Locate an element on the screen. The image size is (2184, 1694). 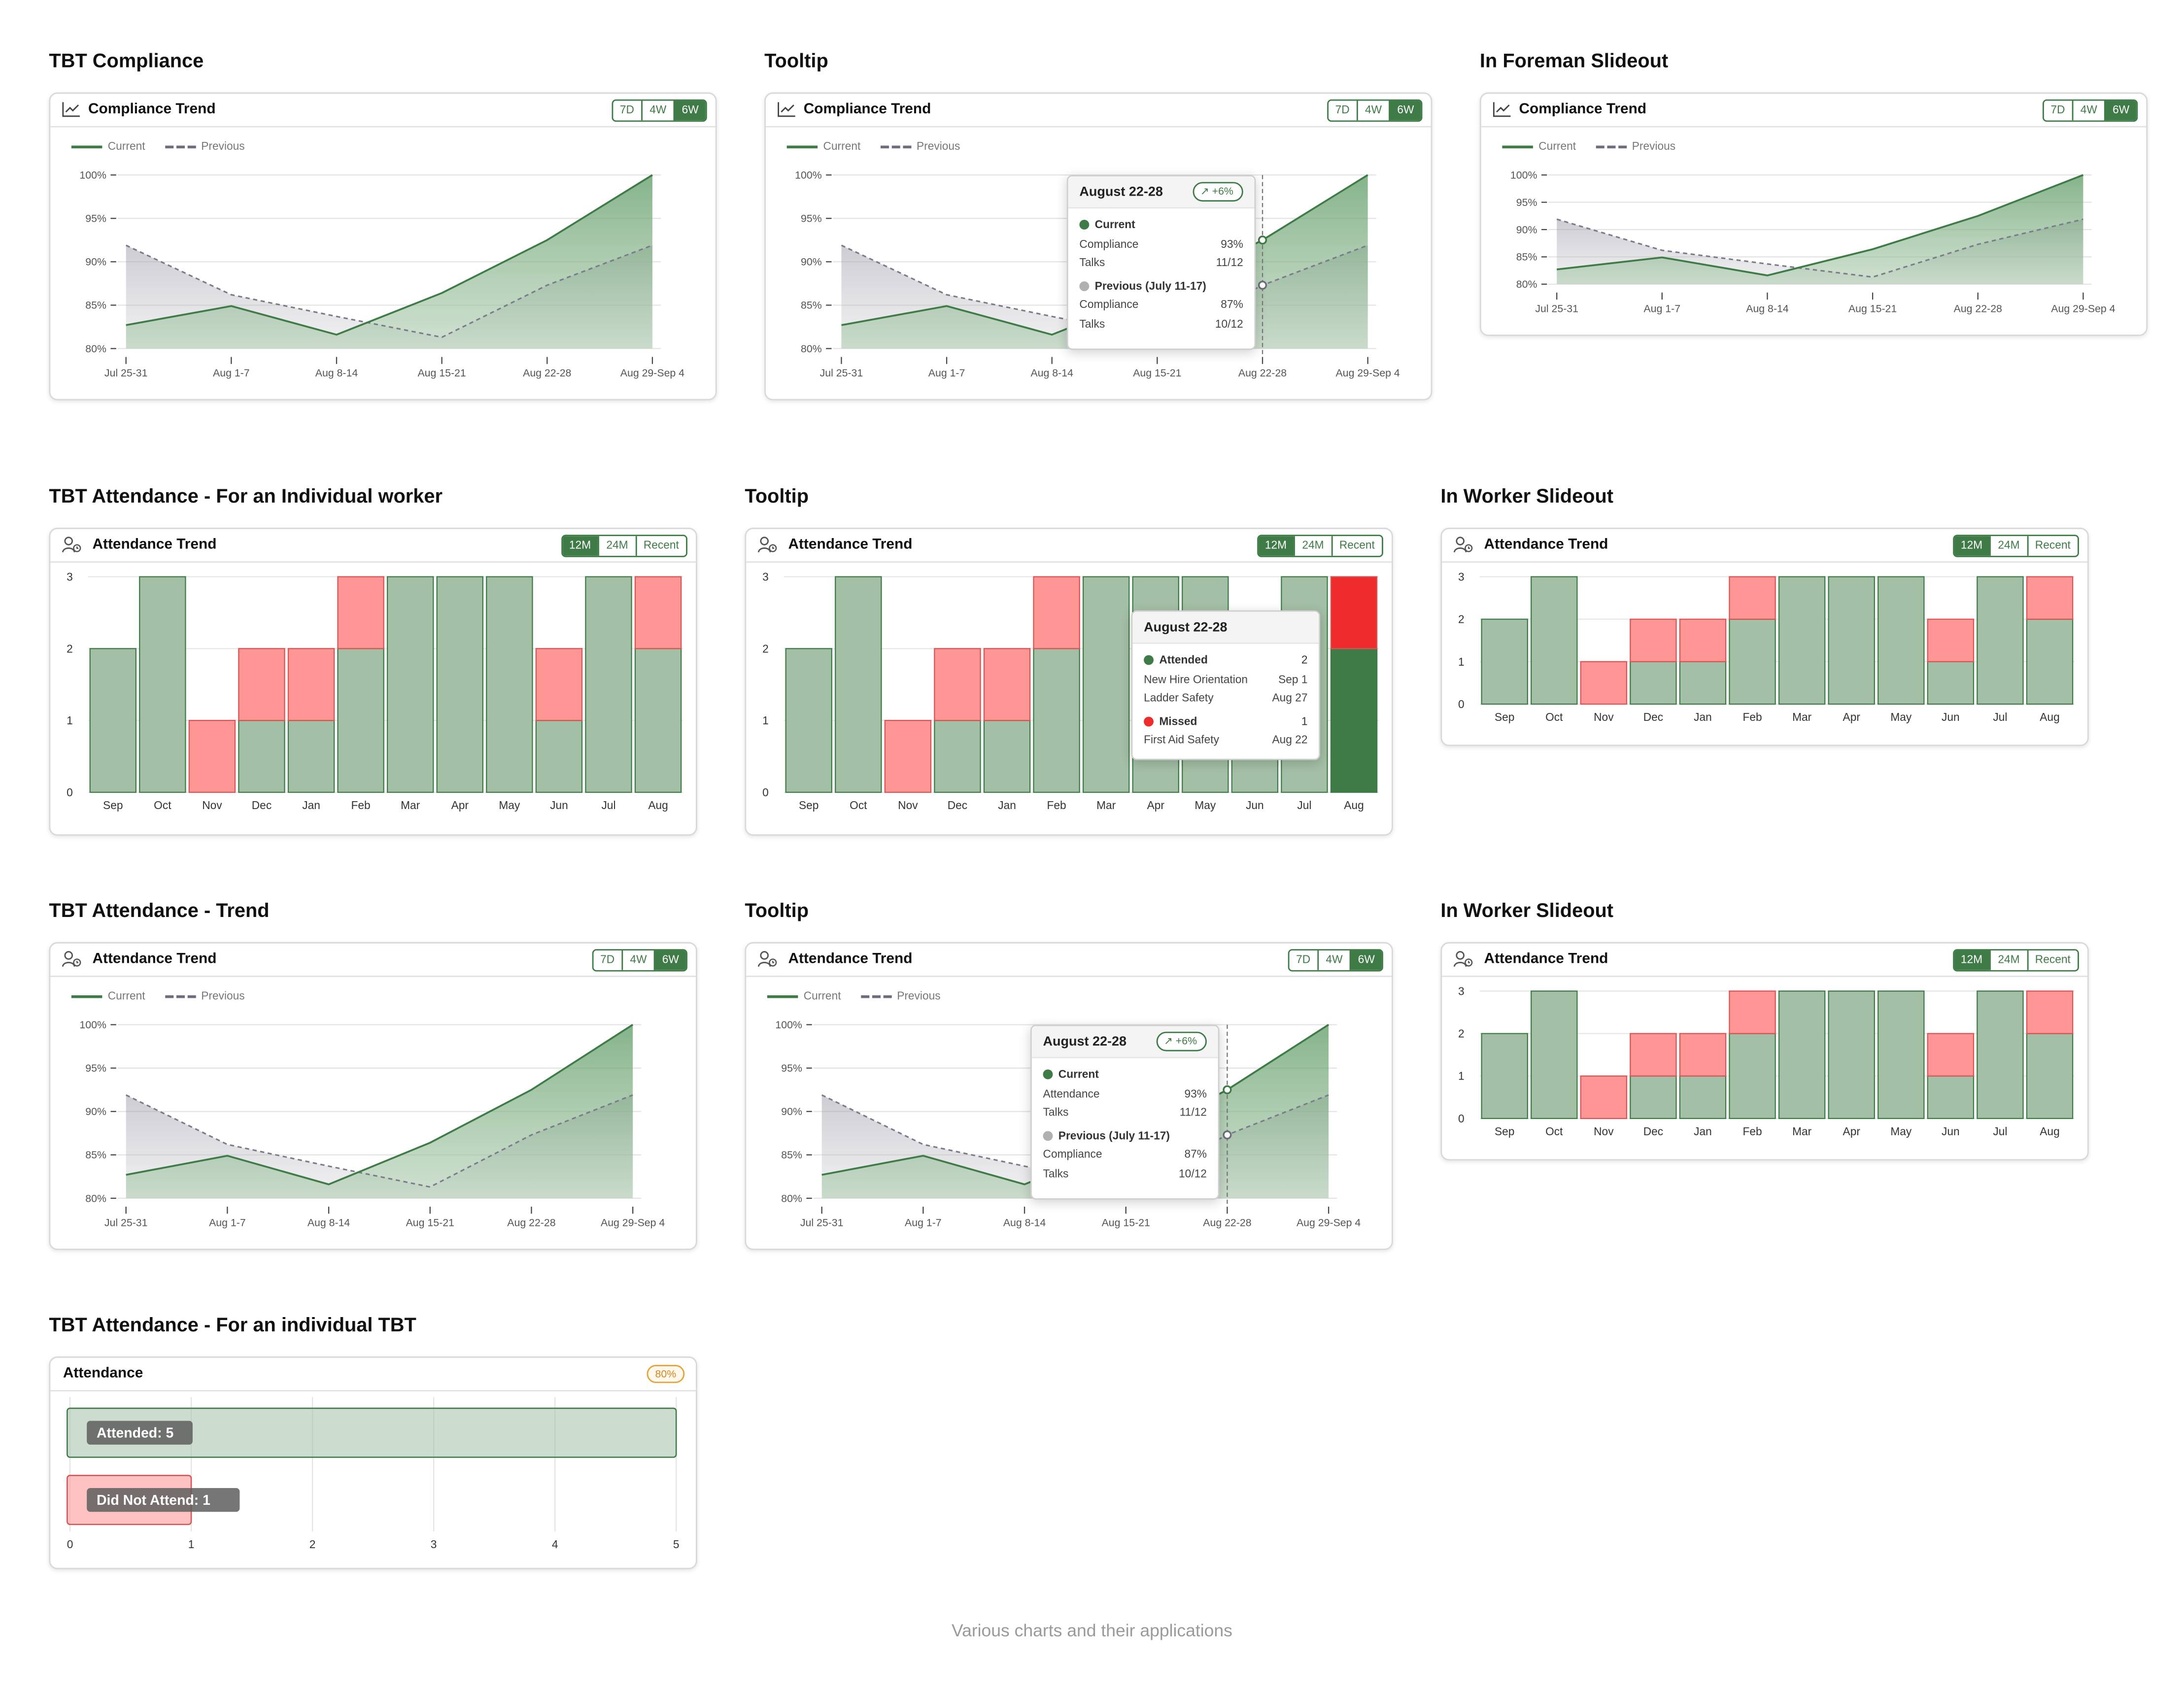
x-tick-label: Apr is located at coordinates (460, 805).